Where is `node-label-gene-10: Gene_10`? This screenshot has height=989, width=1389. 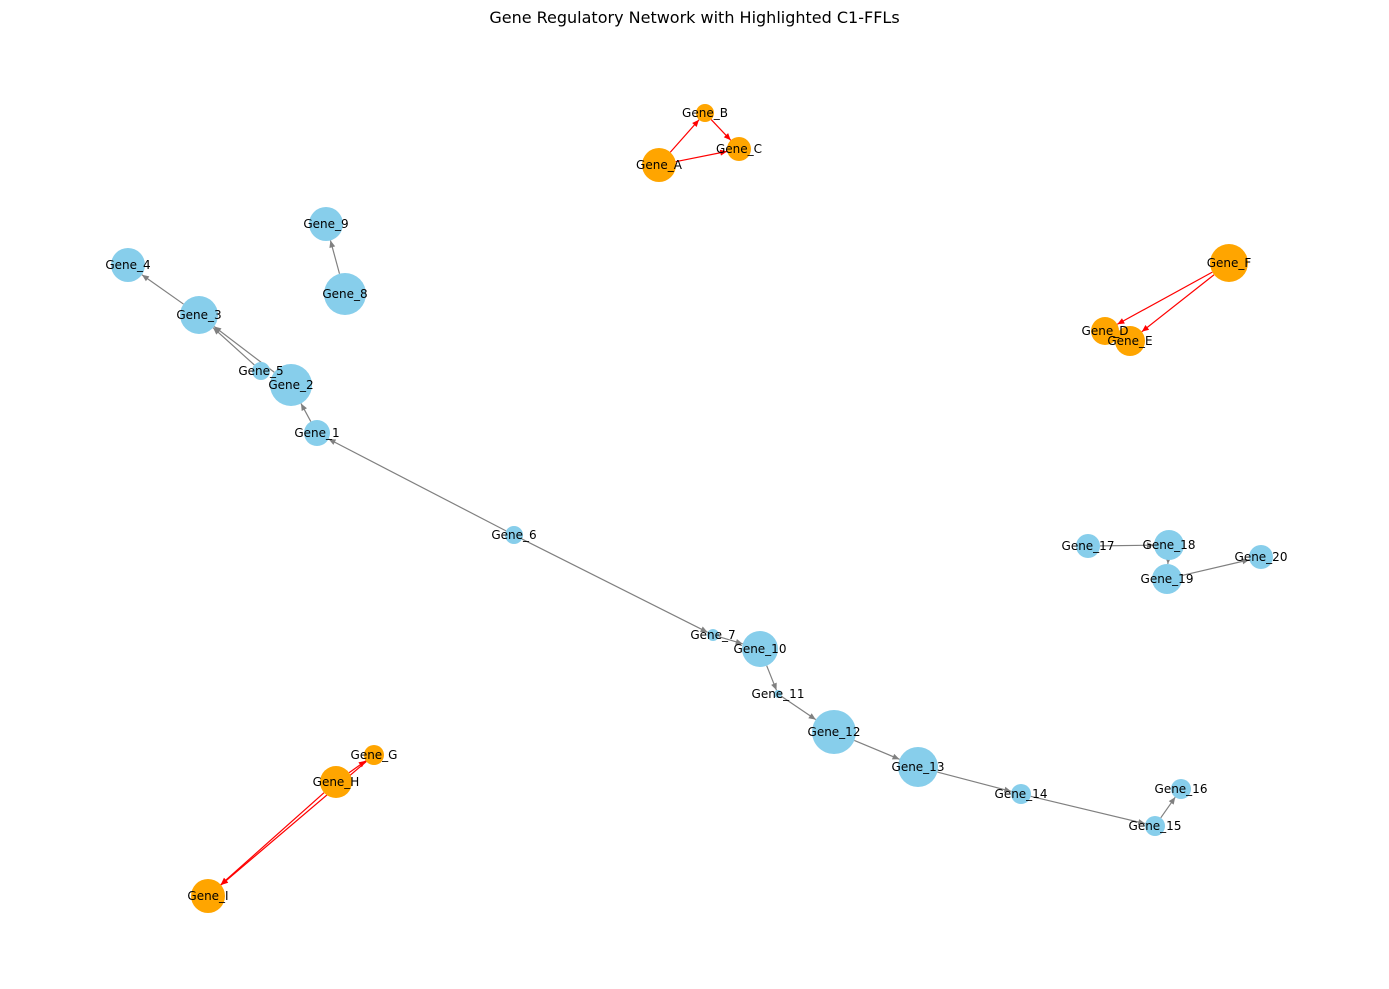 node-label-gene-10: Gene_10 is located at coordinates (760, 649).